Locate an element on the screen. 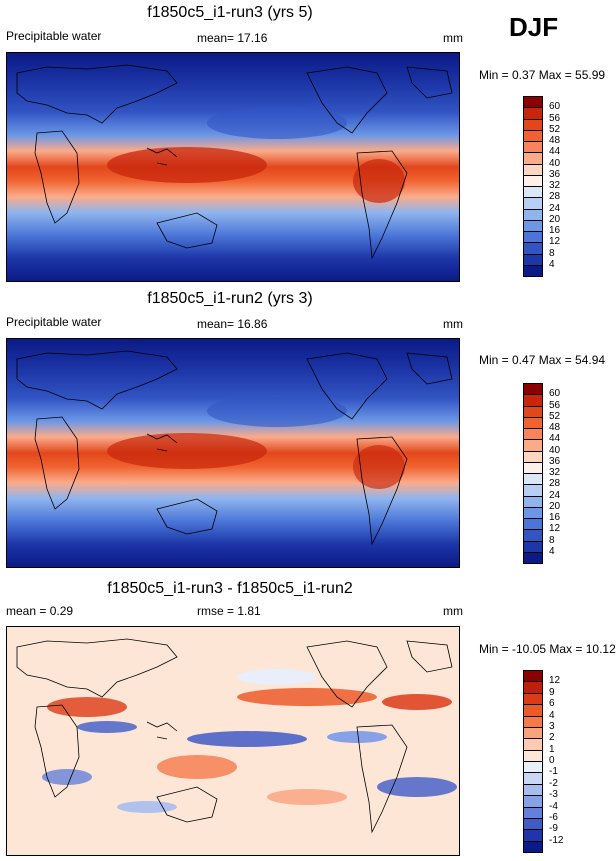  colorbar-tick-label: 3 is located at coordinates (552, 726).